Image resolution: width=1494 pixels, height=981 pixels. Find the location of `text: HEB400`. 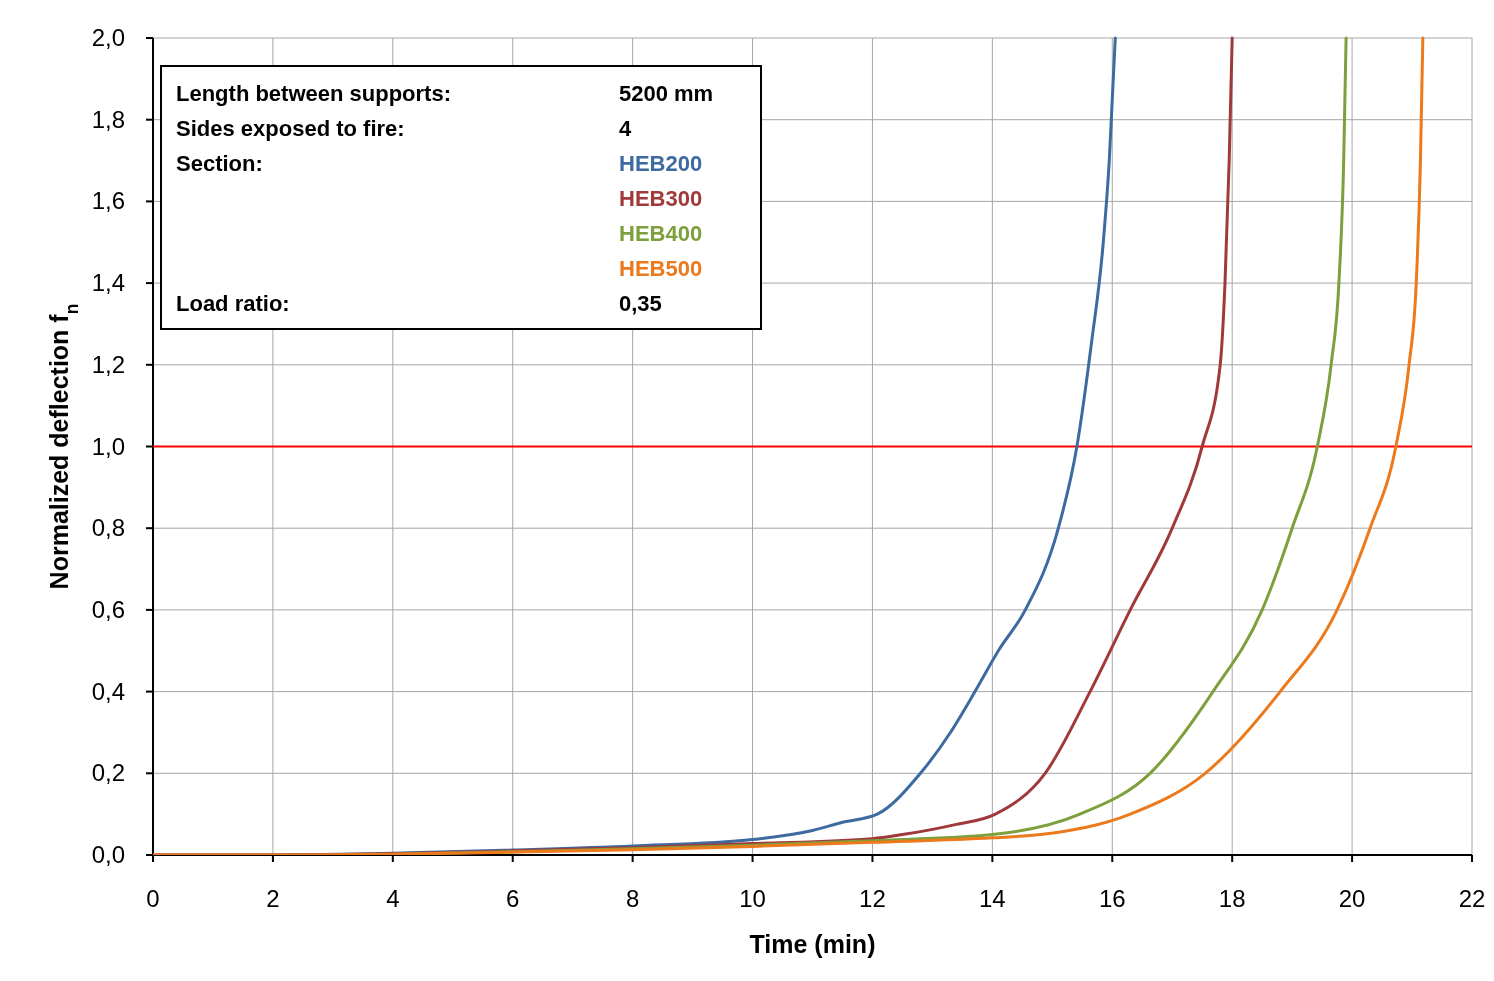

text: HEB400 is located at coordinates (661, 233).